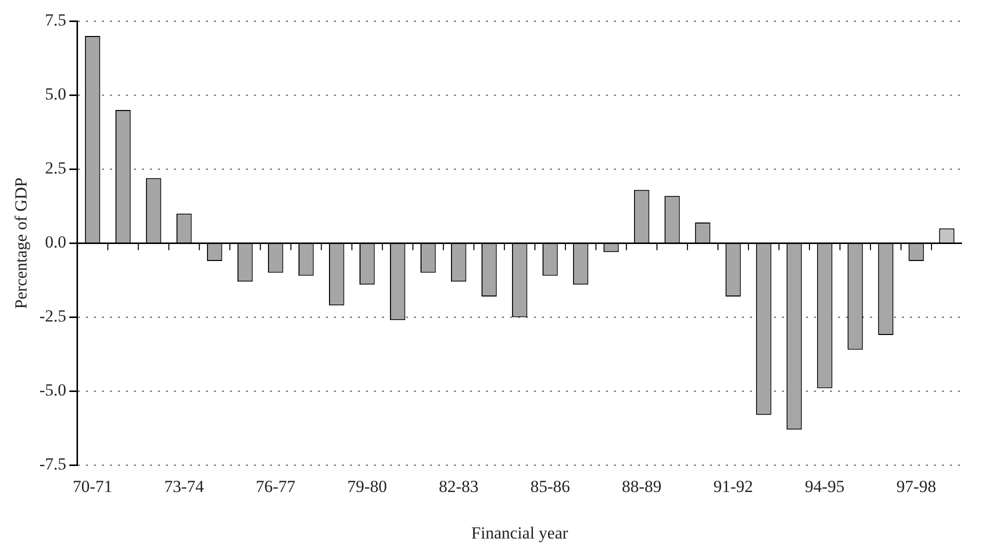 The width and height of the screenshot is (990, 556). What do you see at coordinates (458, 486) in the screenshot?
I see `x-tick-label: 82-83` at bounding box center [458, 486].